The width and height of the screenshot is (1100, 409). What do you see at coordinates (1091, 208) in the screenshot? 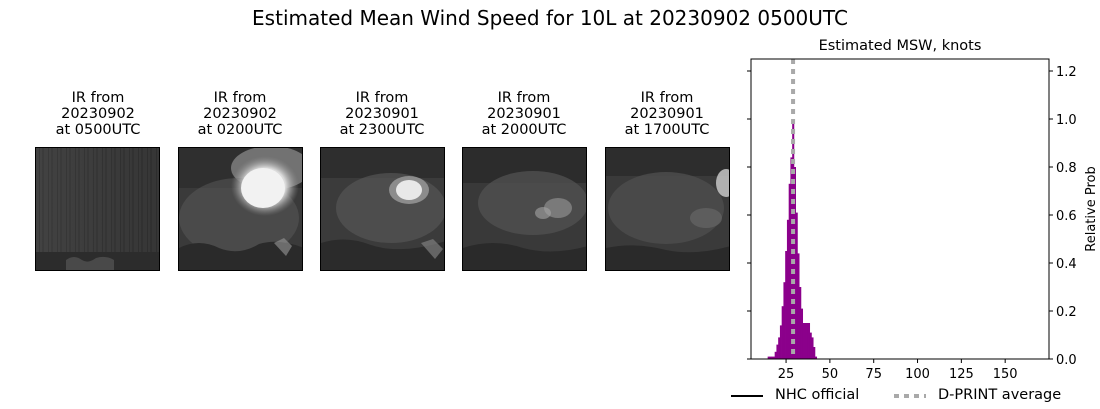
I see `y-axis-label: Relative Prob` at bounding box center [1091, 208].